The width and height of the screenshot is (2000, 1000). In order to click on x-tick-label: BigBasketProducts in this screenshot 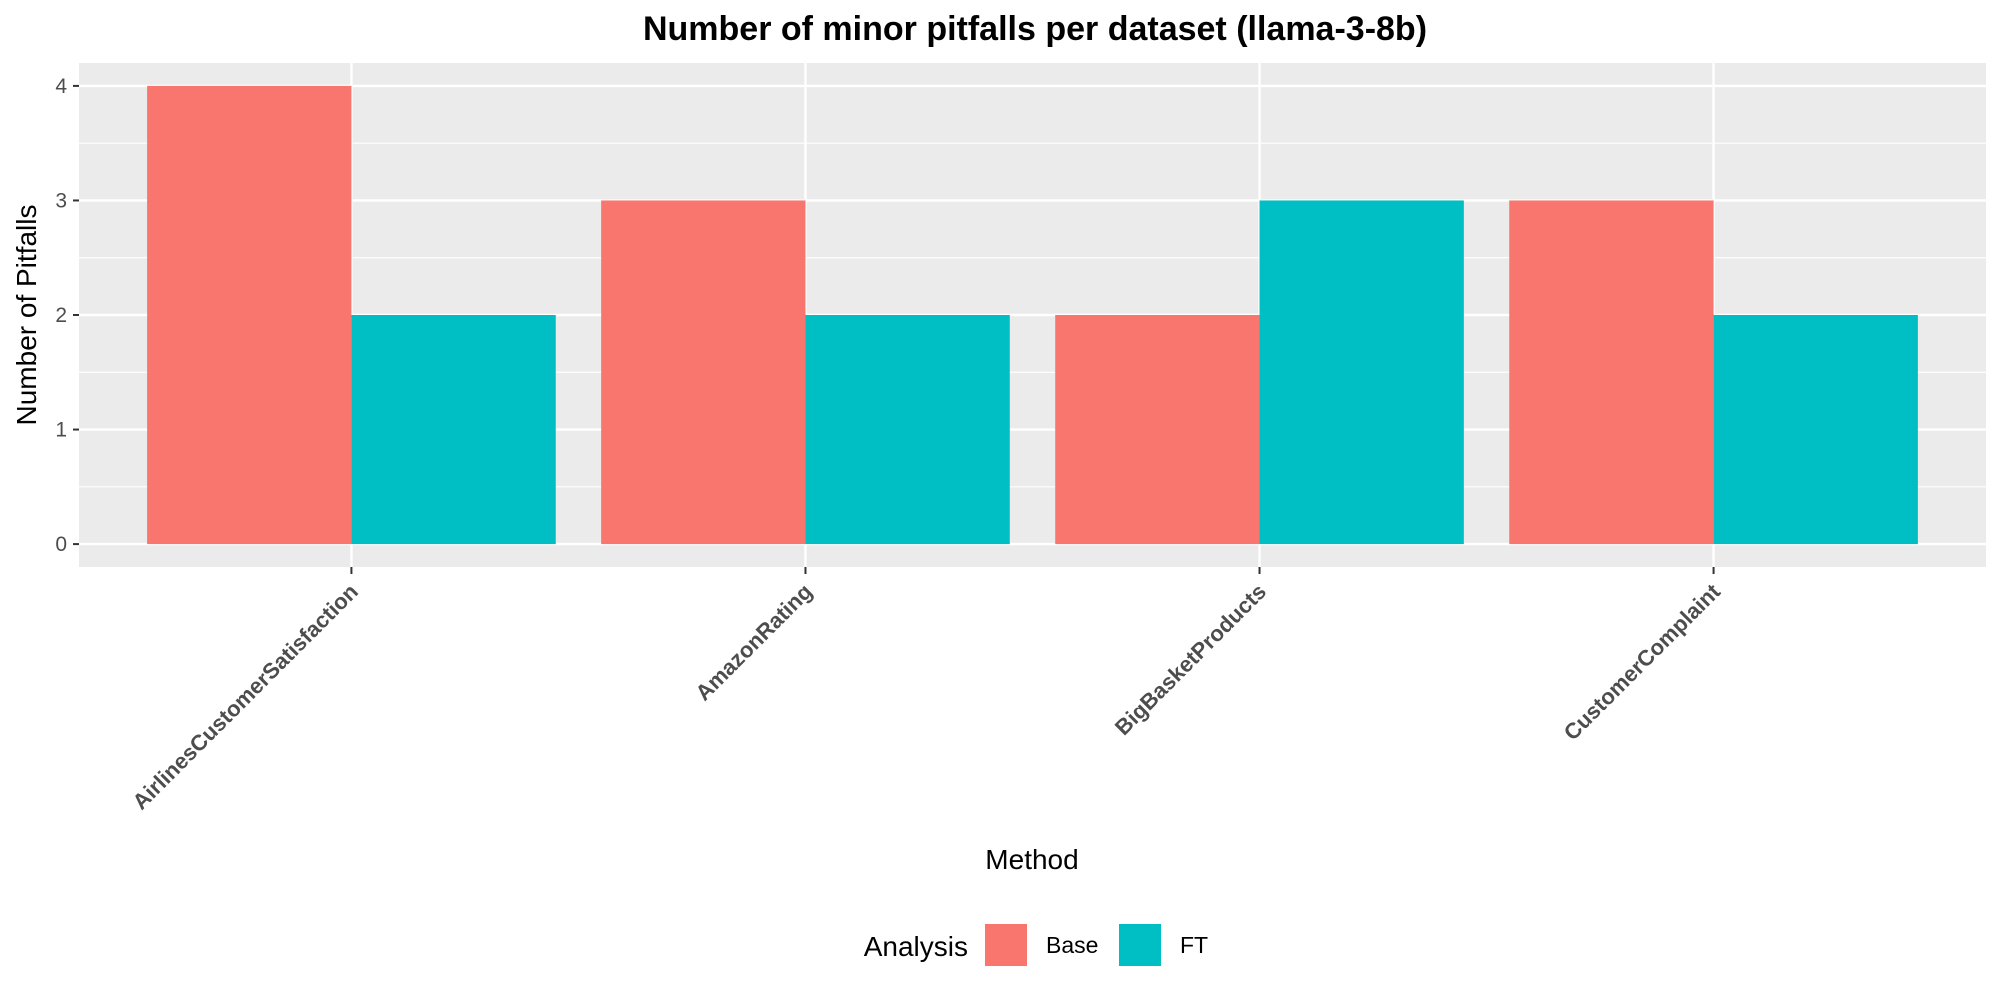, I will do `click(1190, 659)`.